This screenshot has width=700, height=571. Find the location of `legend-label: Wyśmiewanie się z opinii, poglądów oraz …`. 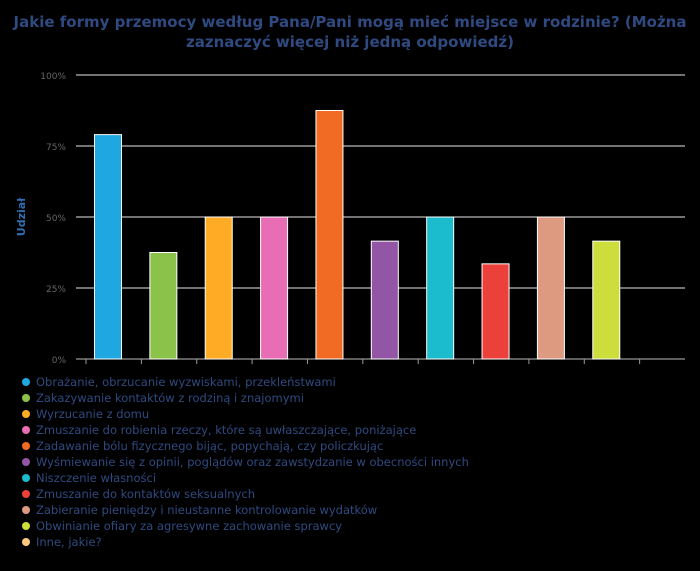

legend-label: Wyśmiewanie się z opinii, poglądów oraz … is located at coordinates (252, 462).